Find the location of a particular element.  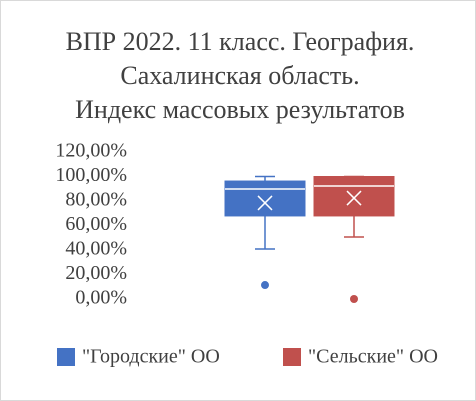

chart-title: Индекс массовых результатов is located at coordinates (240, 109).